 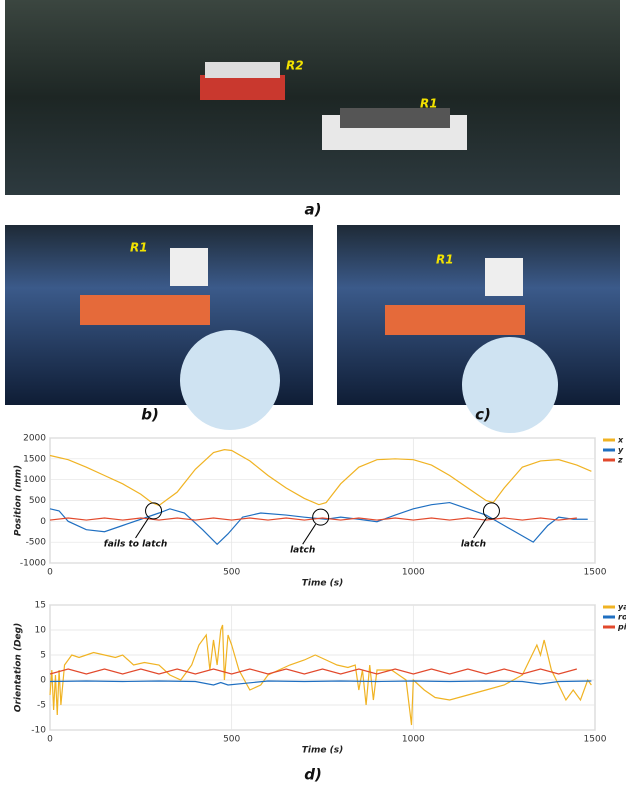 I want to click on y-axis-label: Position (mm), so click(x=19, y=500).